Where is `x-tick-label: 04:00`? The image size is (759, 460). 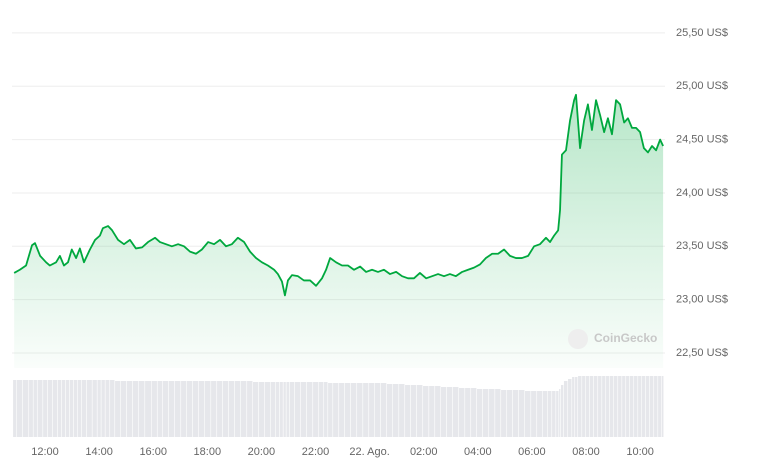 x-tick-label: 04:00 is located at coordinates (478, 452).